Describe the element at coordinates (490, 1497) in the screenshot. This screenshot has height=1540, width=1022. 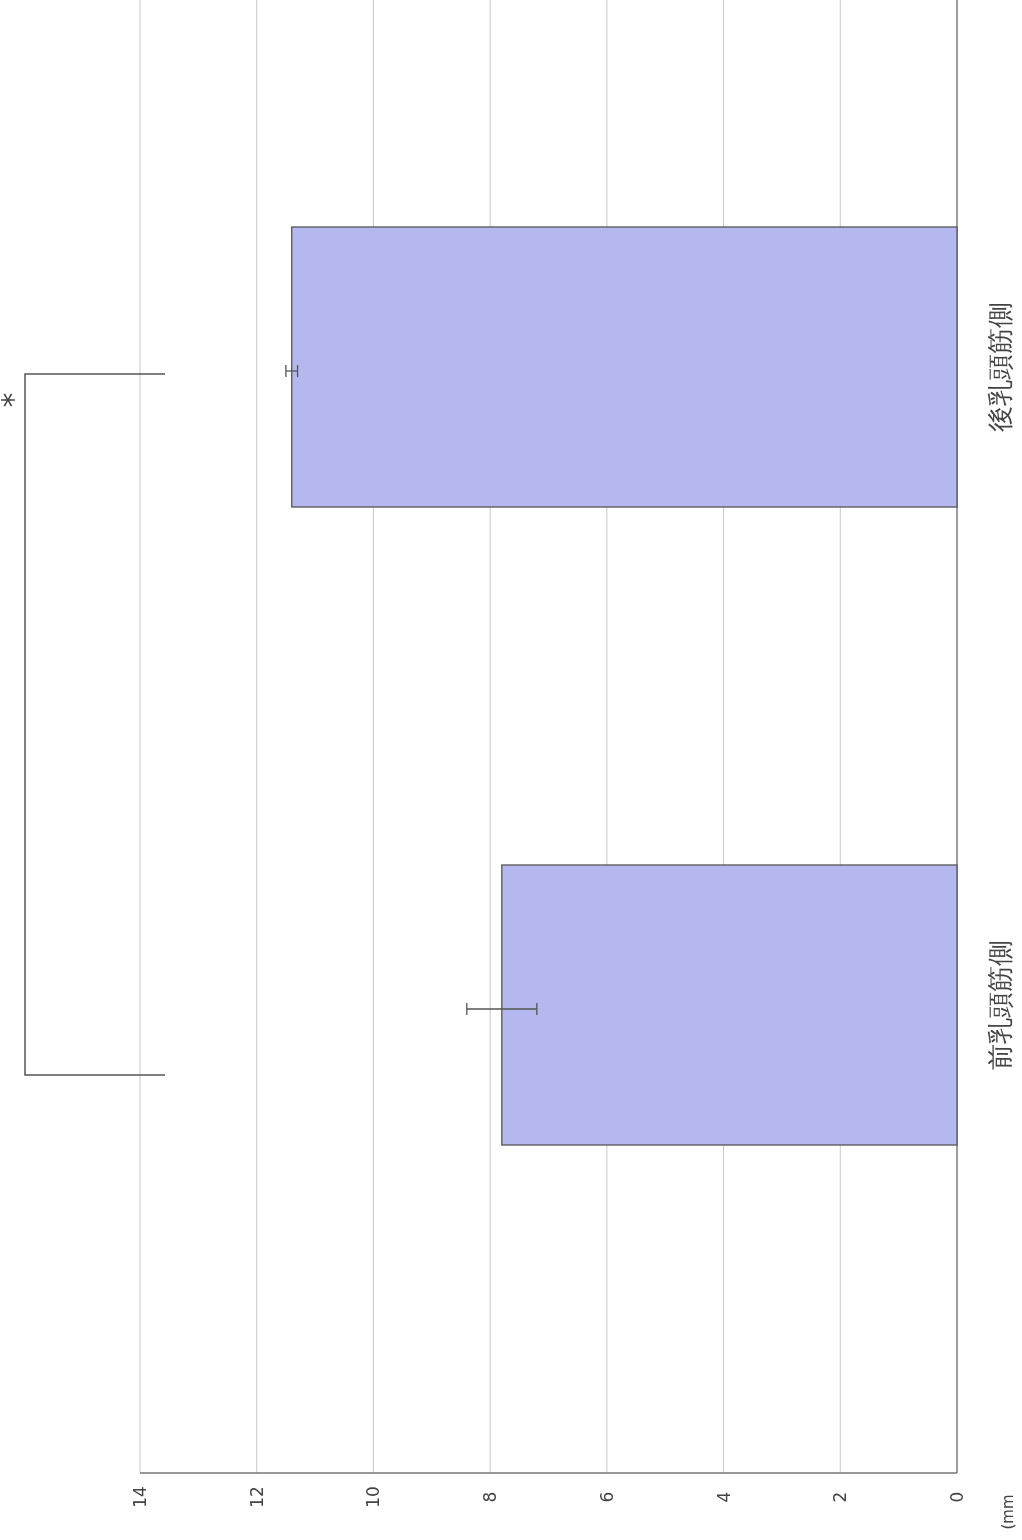
I see `x-tick-label: 8` at that location.